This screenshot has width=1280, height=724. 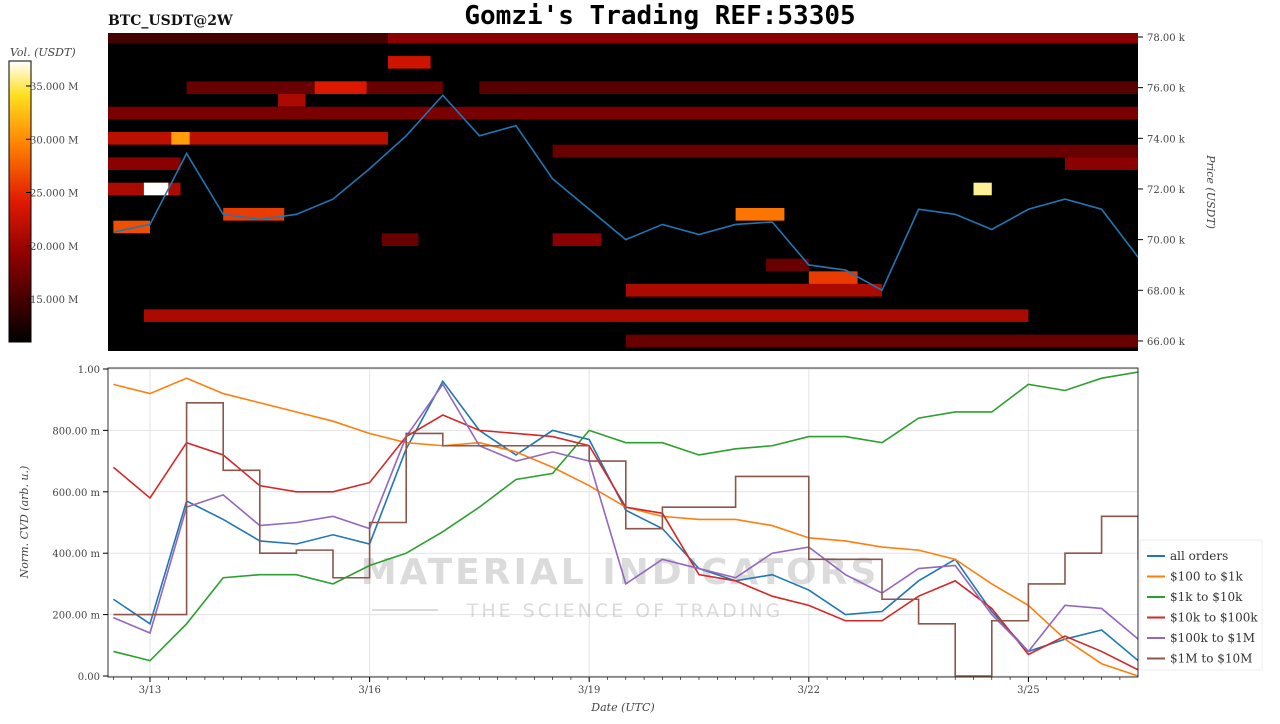 What do you see at coordinates (1166, 89) in the screenshot?
I see `price-tick-label: 76.00 k` at bounding box center [1166, 89].